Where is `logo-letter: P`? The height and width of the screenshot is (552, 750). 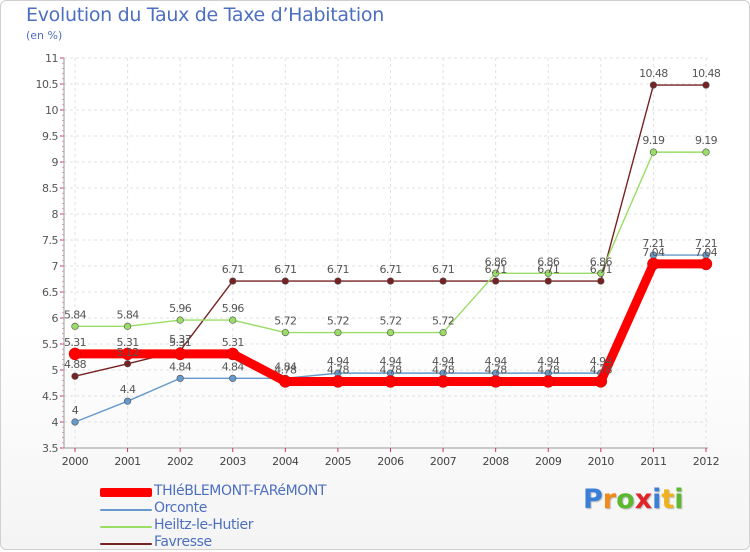 logo-letter: P is located at coordinates (593, 499).